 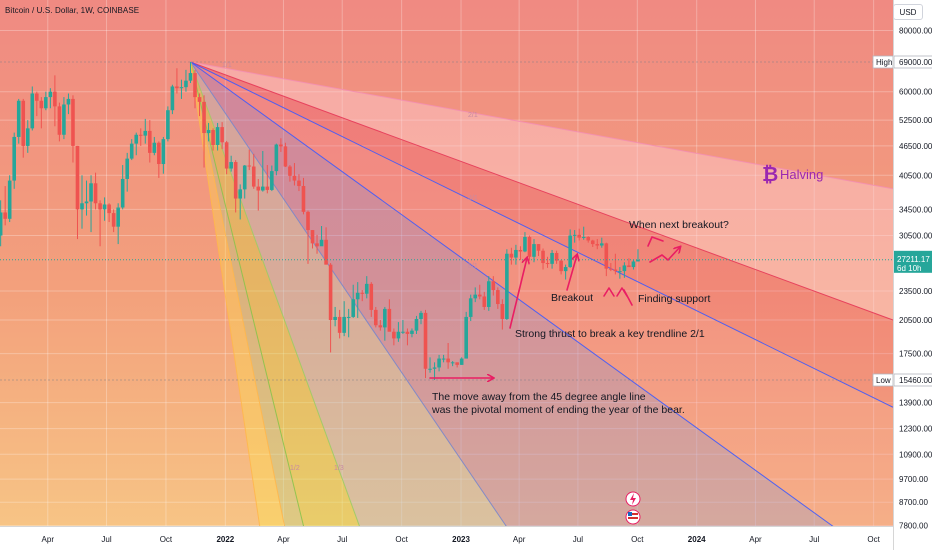 What do you see at coordinates (655, 241) in the screenshot?
I see `breakout-question-arrow-up` at bounding box center [655, 241].